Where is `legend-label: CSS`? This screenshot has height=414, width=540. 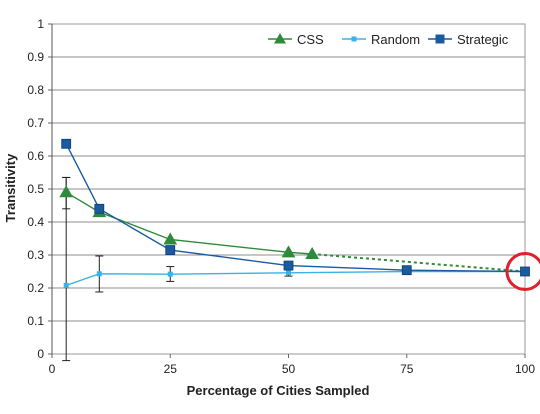
legend-label: CSS is located at coordinates (310, 39).